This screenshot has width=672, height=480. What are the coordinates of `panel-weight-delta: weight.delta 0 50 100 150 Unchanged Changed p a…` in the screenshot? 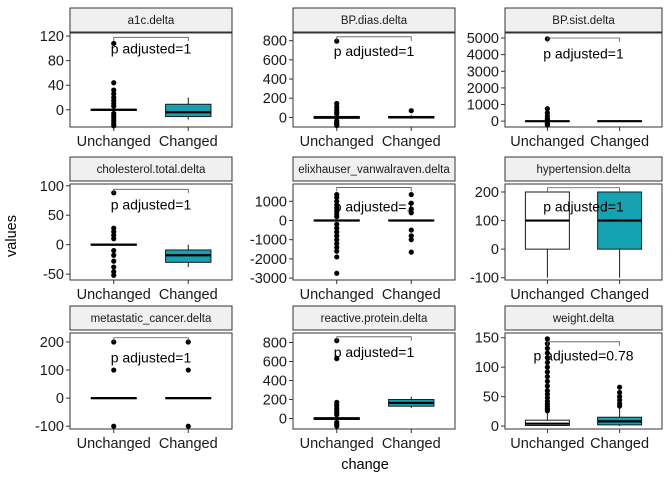 It's located at (569, 378).